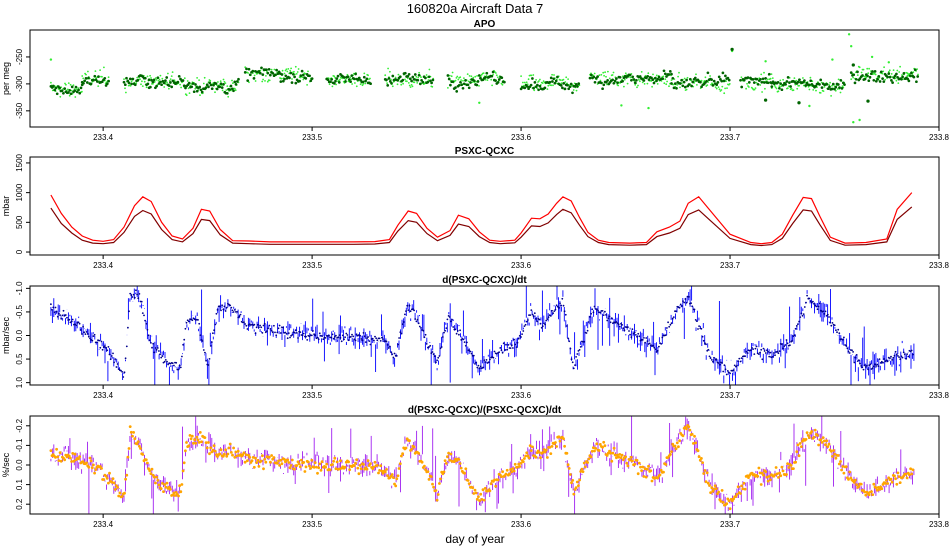 The height and width of the screenshot is (550, 950). What do you see at coordinates (19, 504) in the screenshot?
I see `y-tick-label: 0.2` at bounding box center [19, 504].